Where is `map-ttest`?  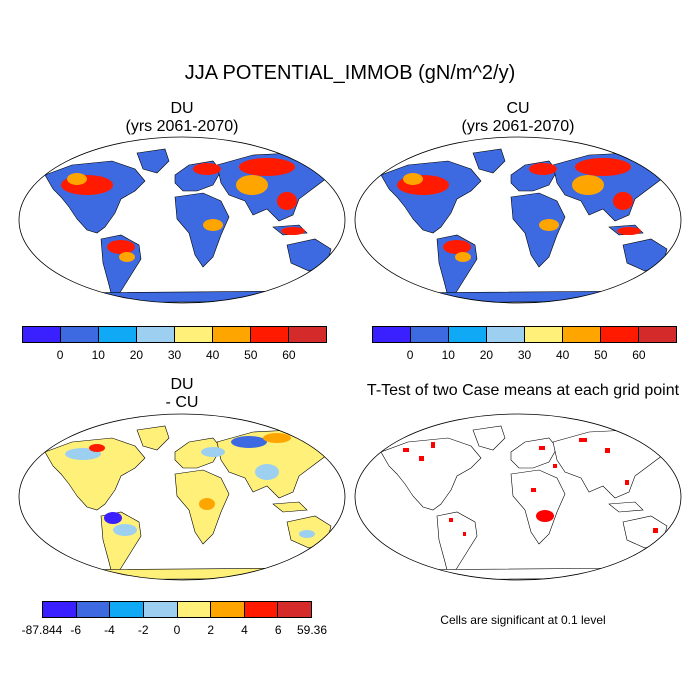 map-ttest is located at coordinates (518, 497).